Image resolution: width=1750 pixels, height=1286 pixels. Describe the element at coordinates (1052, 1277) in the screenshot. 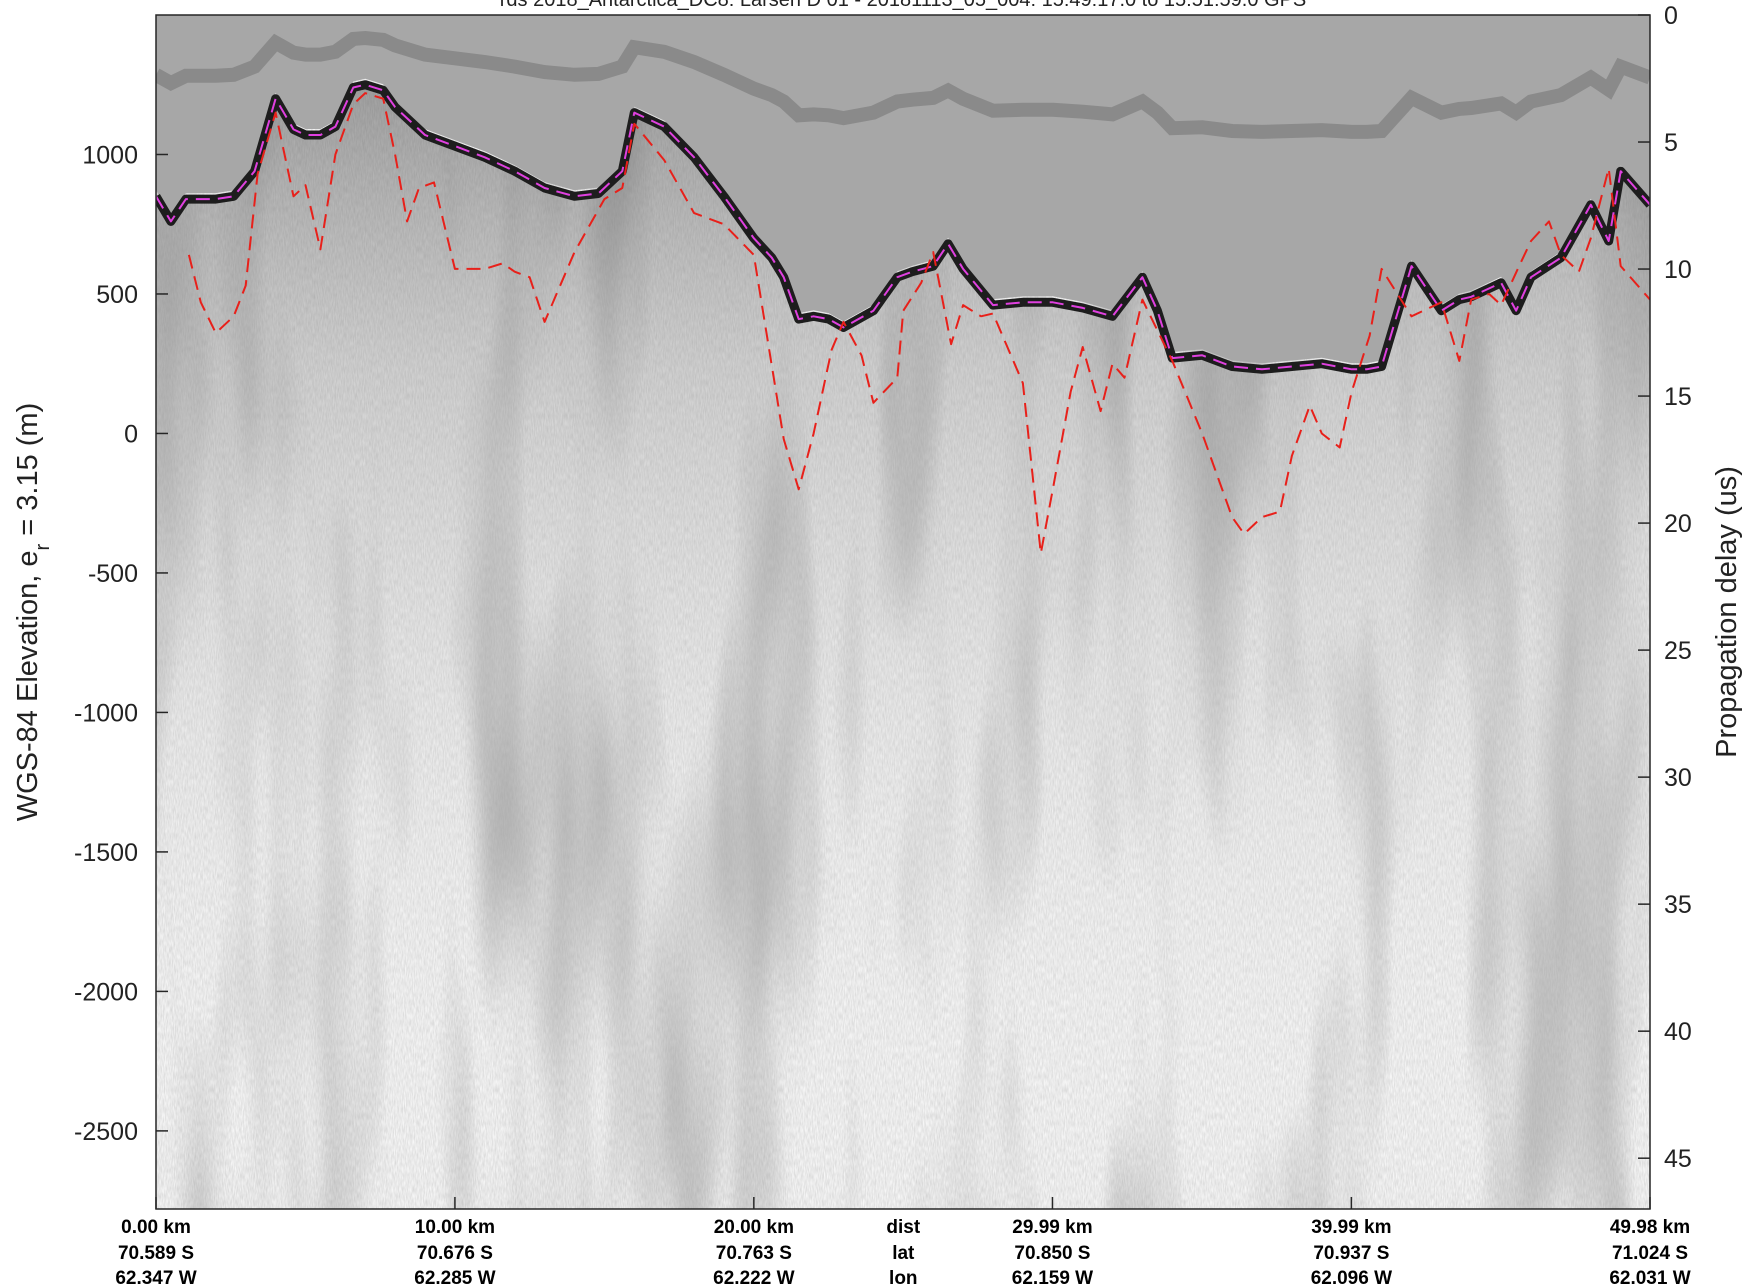

I see `bottom-axis-lon-label: 62.159 W` at that location.